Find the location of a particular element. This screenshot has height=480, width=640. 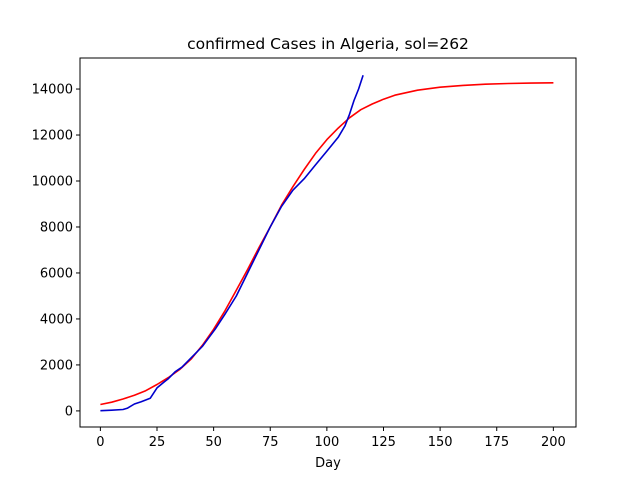

x-tick-label: 50 is located at coordinates (213, 442).